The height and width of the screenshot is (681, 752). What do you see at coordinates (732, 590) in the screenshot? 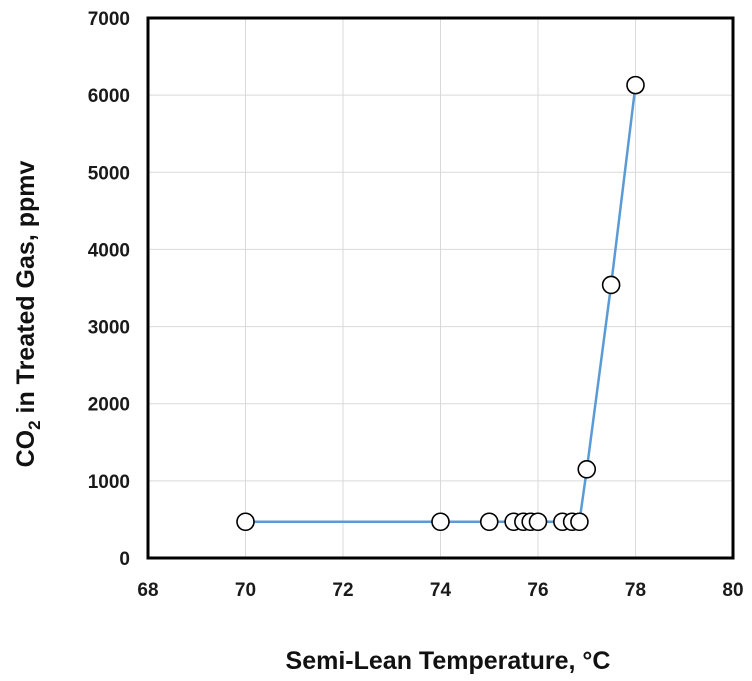
I see `x-tick-label: 80` at bounding box center [732, 590].